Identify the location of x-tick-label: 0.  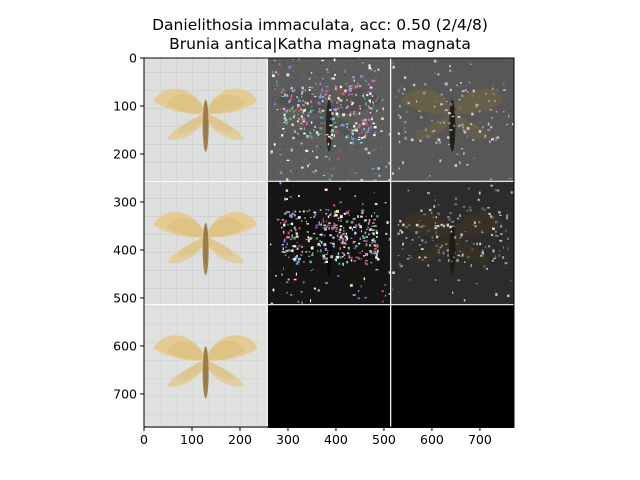
(144, 439).